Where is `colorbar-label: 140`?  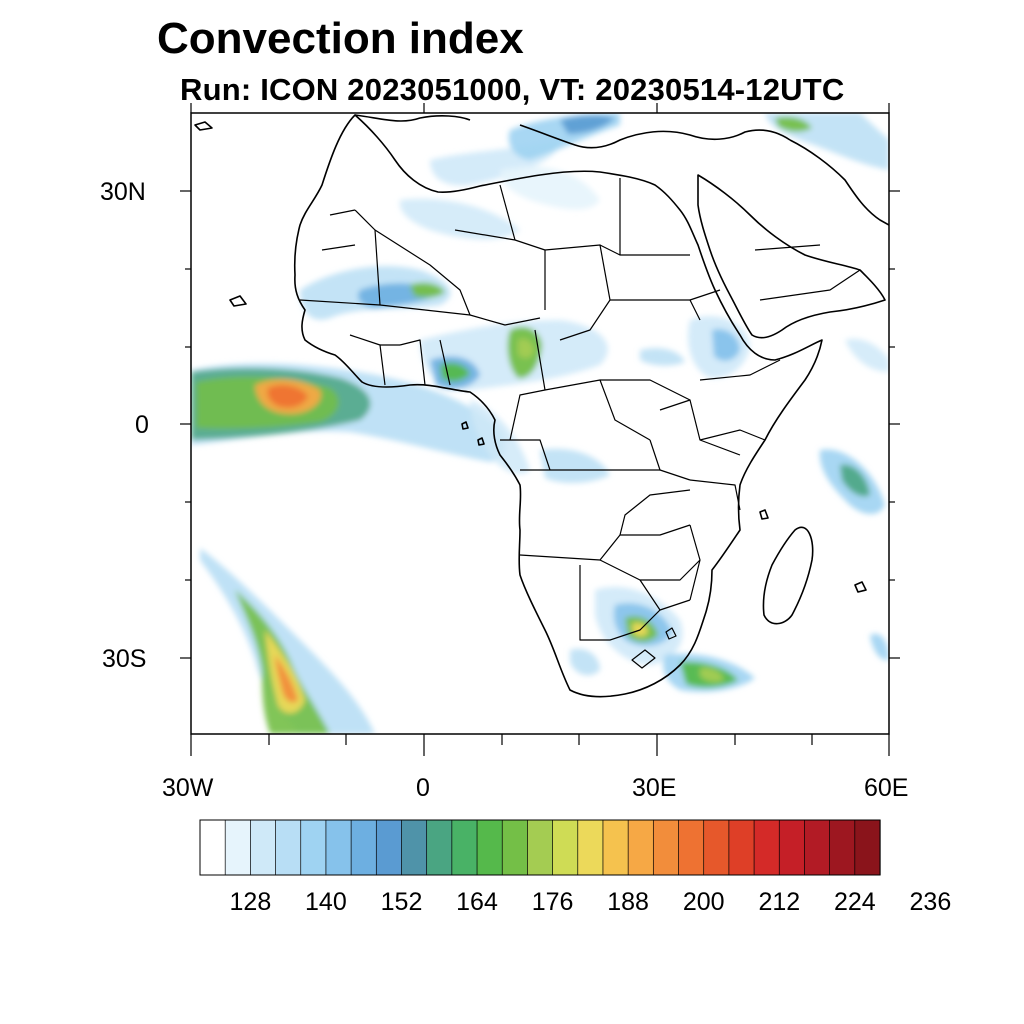
colorbar-label: 140 is located at coordinates (326, 902).